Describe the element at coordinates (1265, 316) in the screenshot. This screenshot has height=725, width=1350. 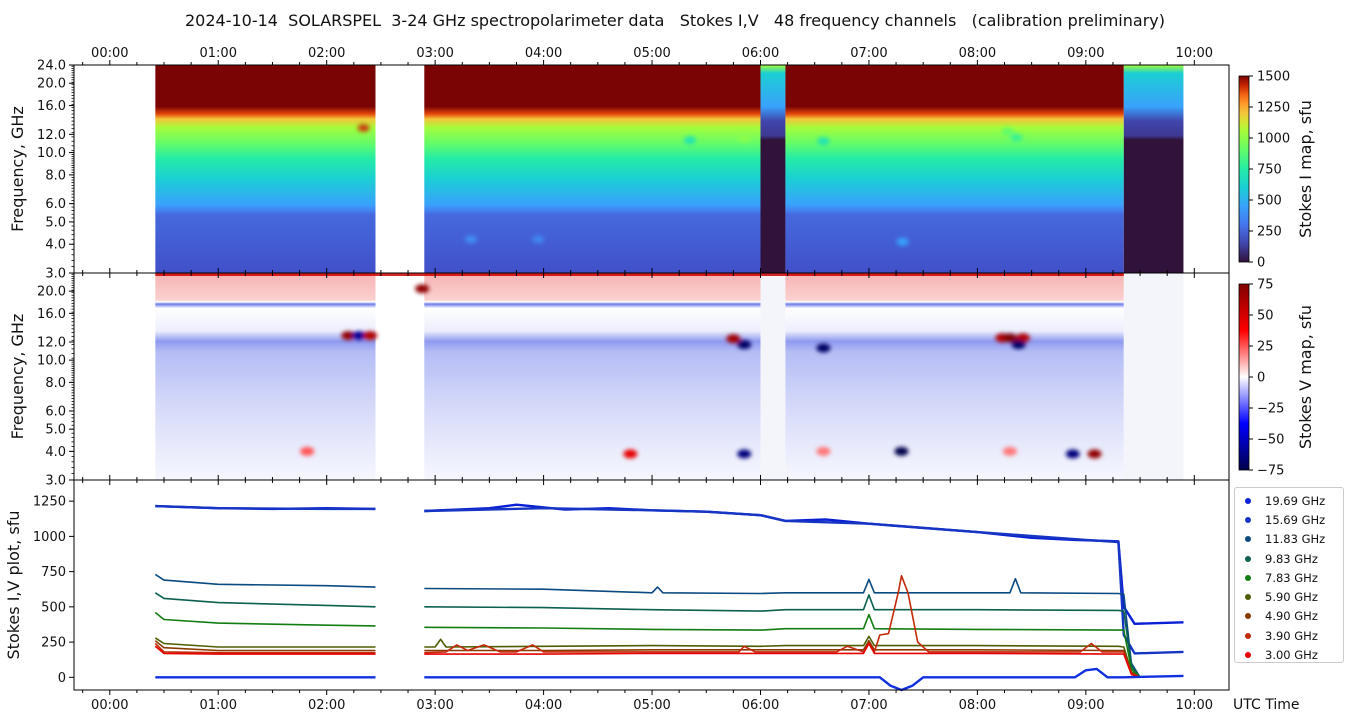
I see `colorbar-tick-label: 50` at that location.